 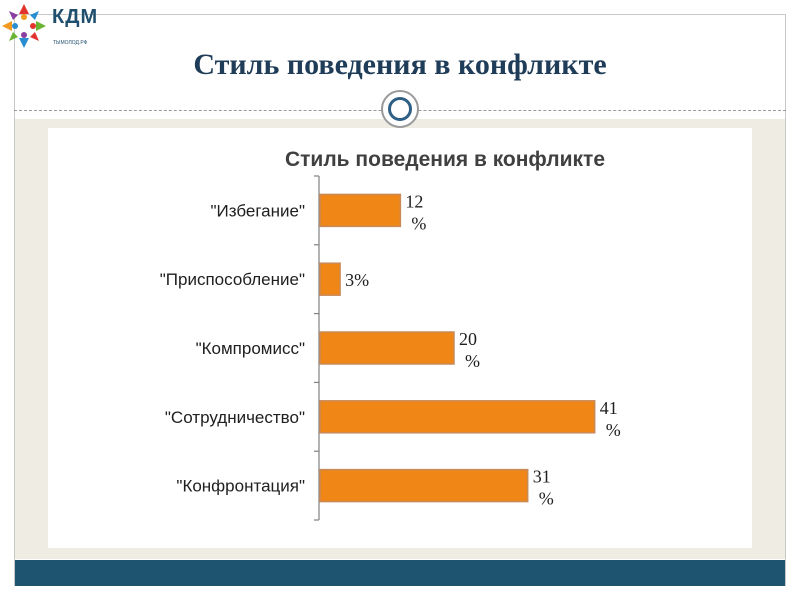 I want to click on data-label: 41%, so click(x=610, y=419).